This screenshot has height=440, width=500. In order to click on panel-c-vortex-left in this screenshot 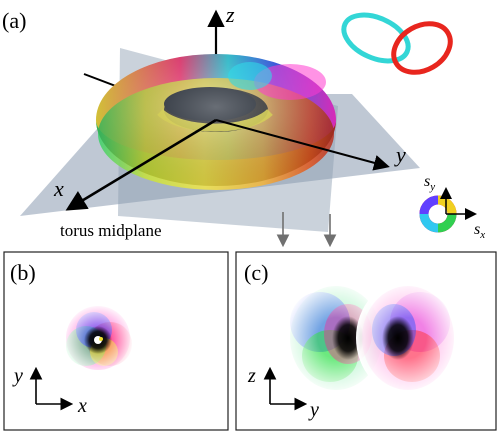, I will do `click(336, 338)`.